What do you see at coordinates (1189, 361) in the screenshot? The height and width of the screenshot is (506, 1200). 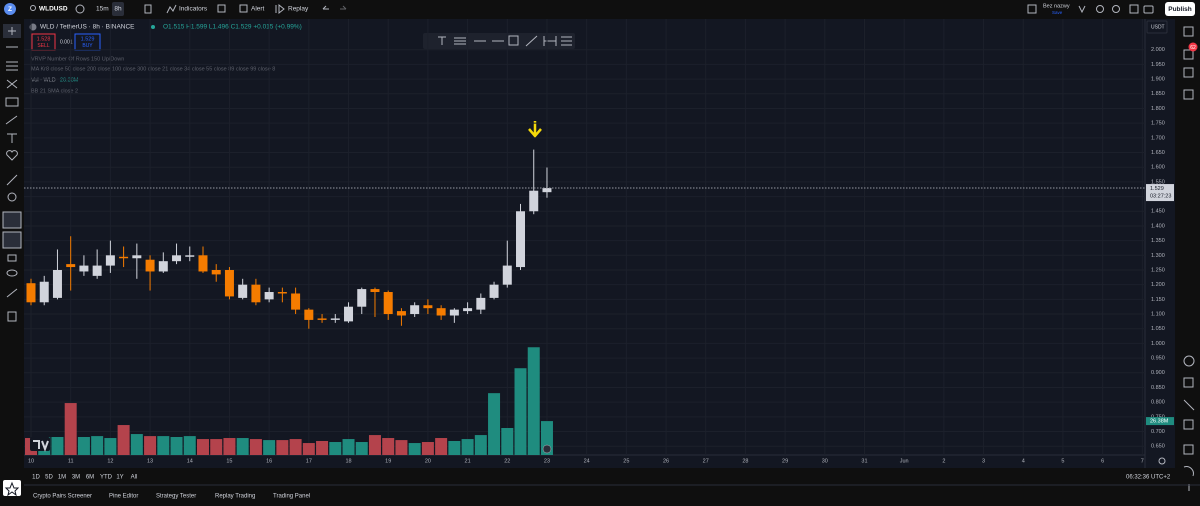 I see `data-window-icon` at bounding box center [1189, 361].